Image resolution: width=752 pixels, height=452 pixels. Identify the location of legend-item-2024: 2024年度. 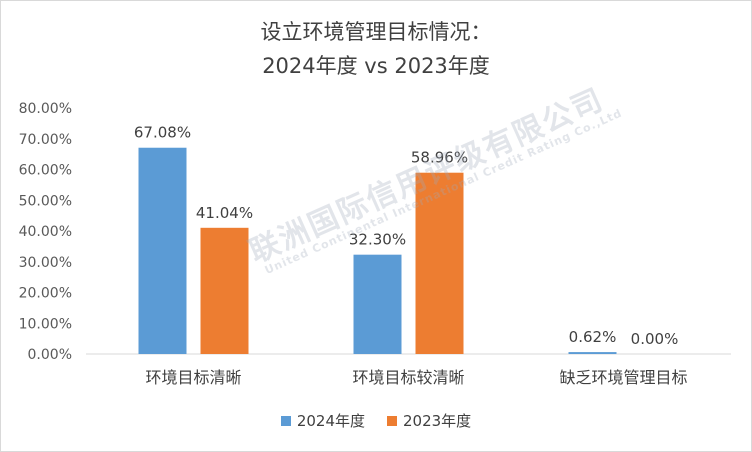
(322, 420).